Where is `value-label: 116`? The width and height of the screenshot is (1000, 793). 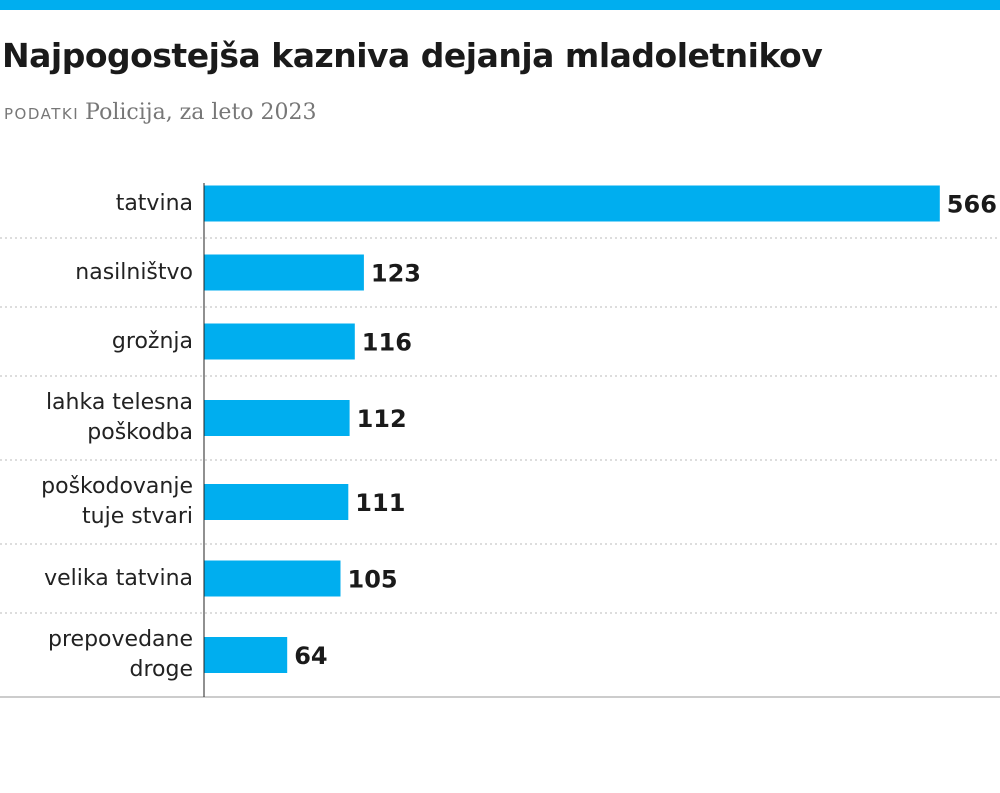
value-label: 116 is located at coordinates (387, 343).